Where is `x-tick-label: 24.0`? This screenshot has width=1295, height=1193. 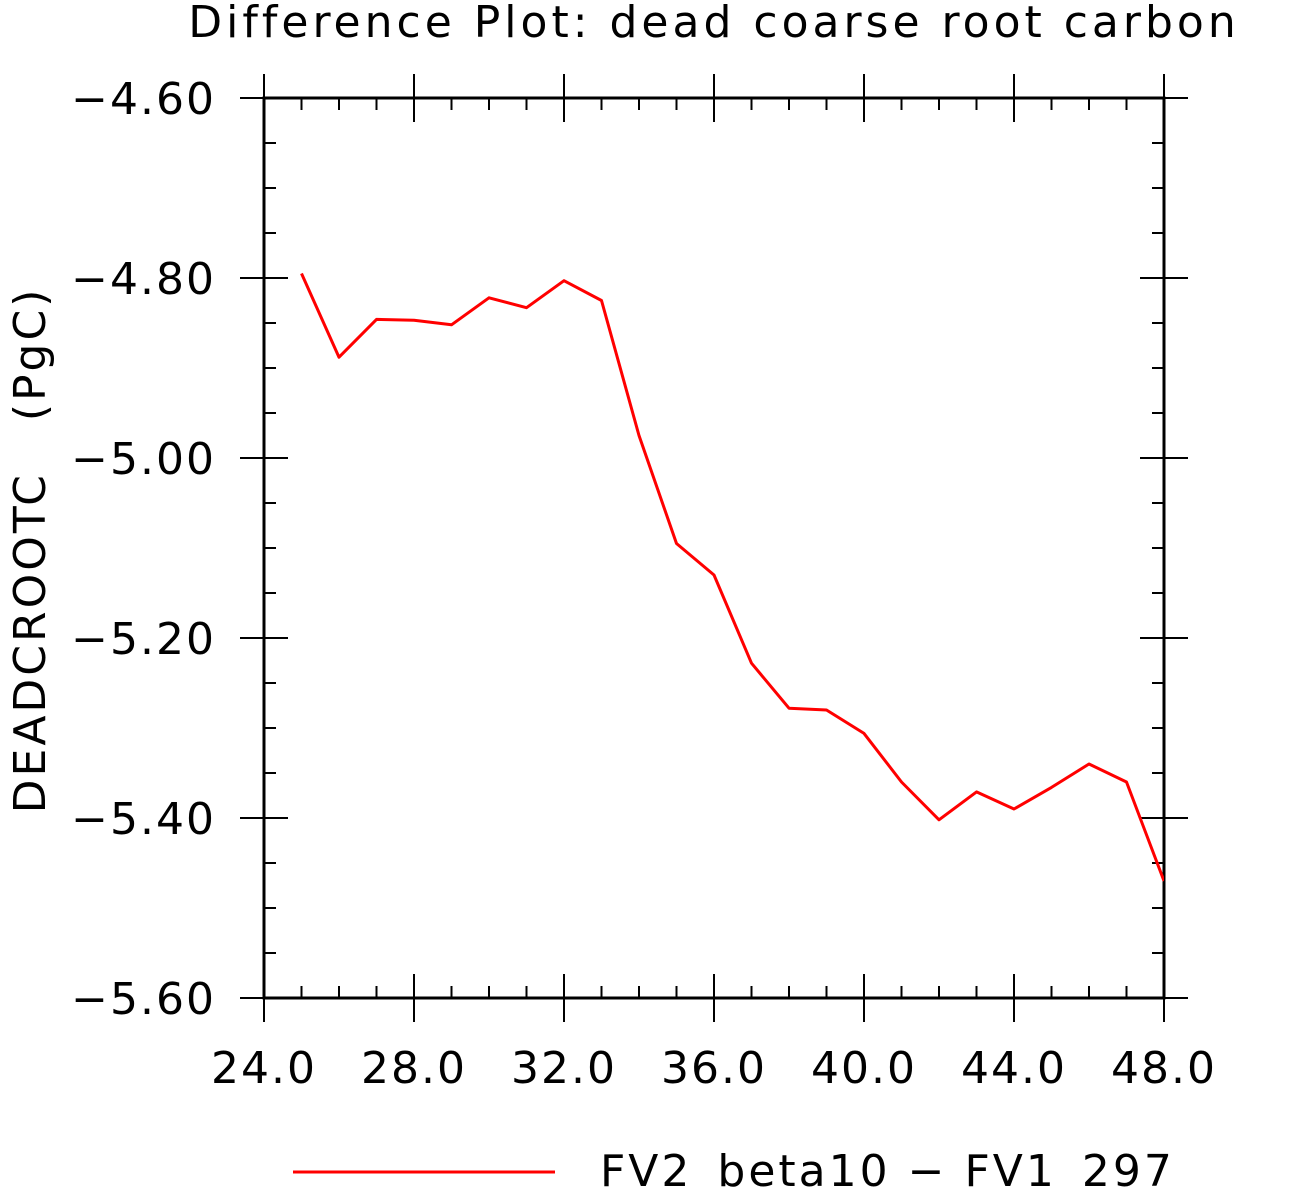
x-tick-label: 24.0 is located at coordinates (264, 1068).